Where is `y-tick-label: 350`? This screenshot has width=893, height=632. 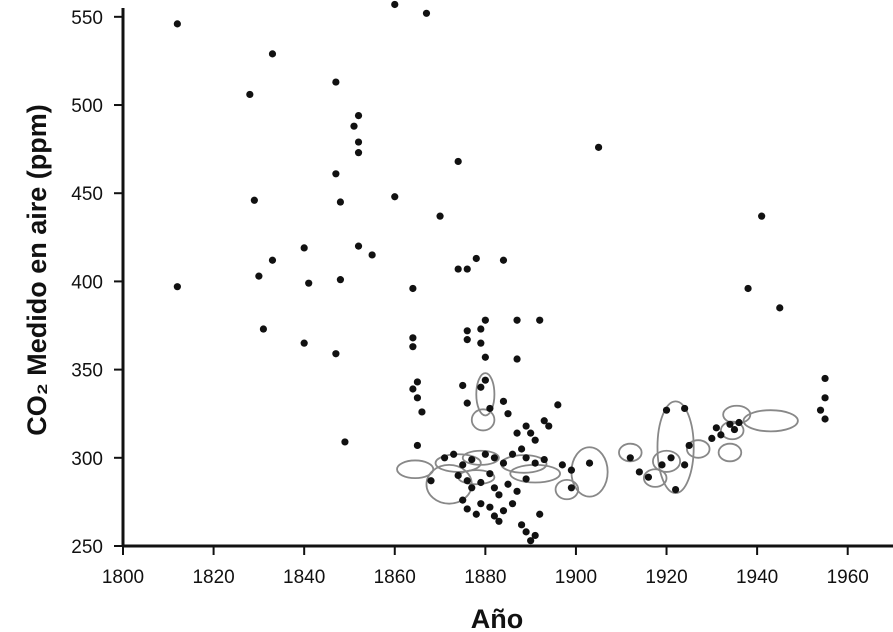
y-tick-label: 350 is located at coordinates (87, 371).